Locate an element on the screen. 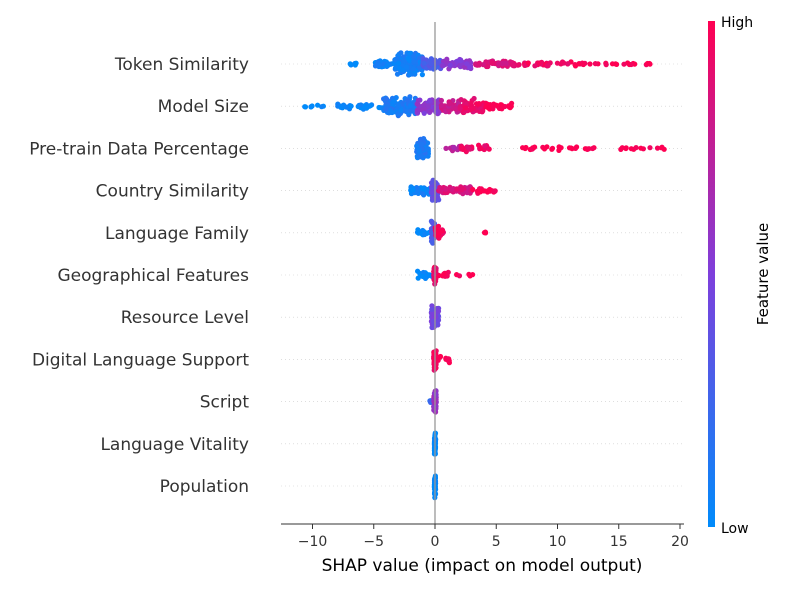 Image resolution: width=800 pixels, height=590 pixels. x-axis-title: SHAP value (impact on model output) is located at coordinates (482, 566).